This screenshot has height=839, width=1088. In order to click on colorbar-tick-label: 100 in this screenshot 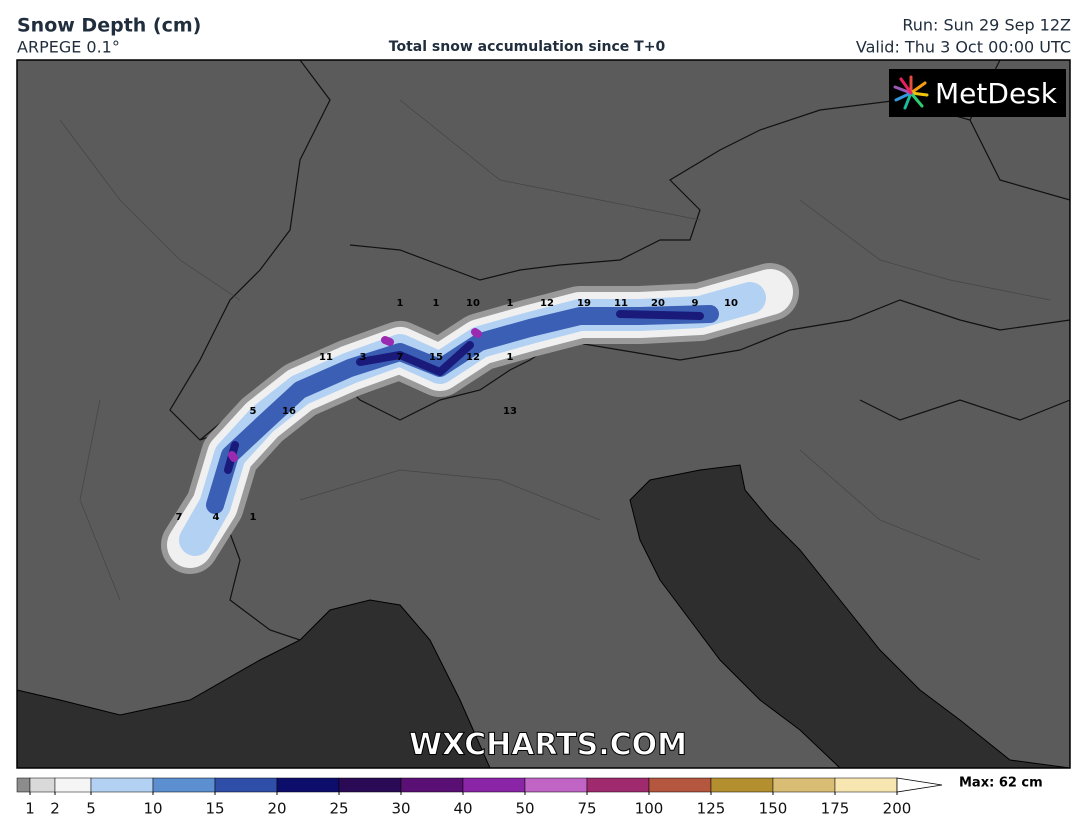, I will do `click(649, 809)`.